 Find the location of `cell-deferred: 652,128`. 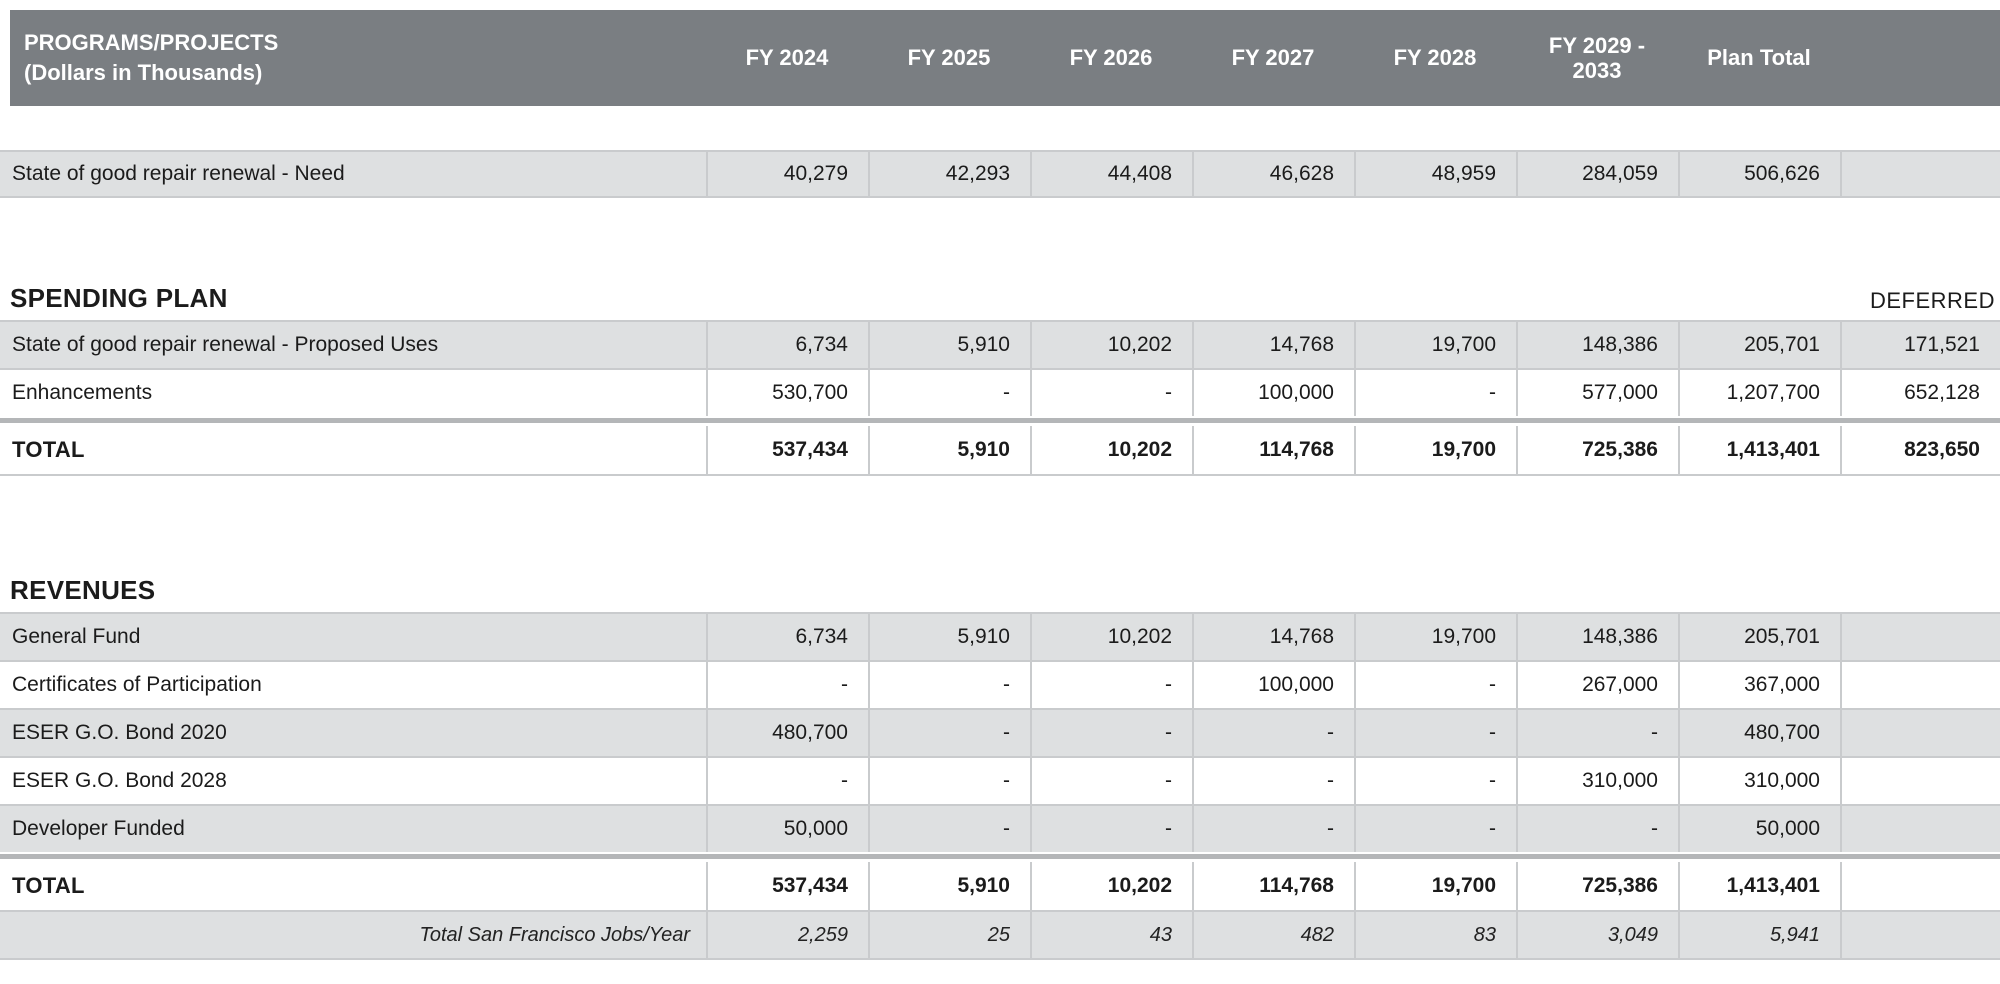

cell-deferred: 652,128 is located at coordinates (1920, 393).